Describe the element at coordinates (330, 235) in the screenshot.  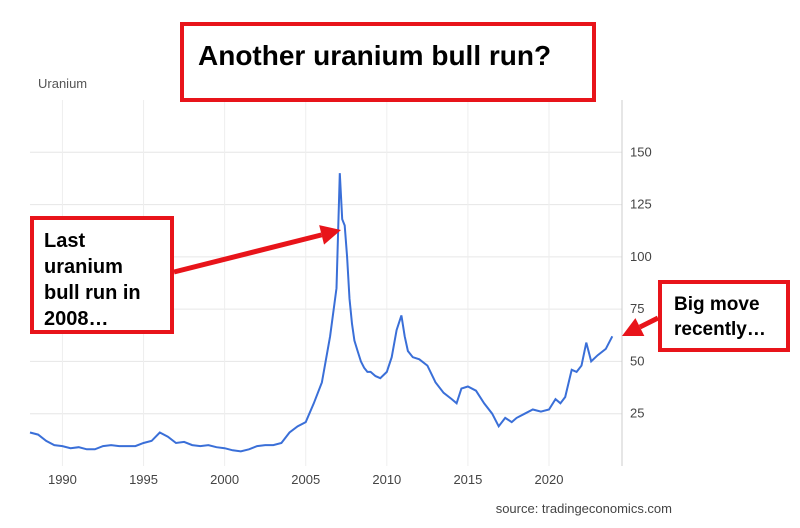
I see `left-arrow-head` at that location.